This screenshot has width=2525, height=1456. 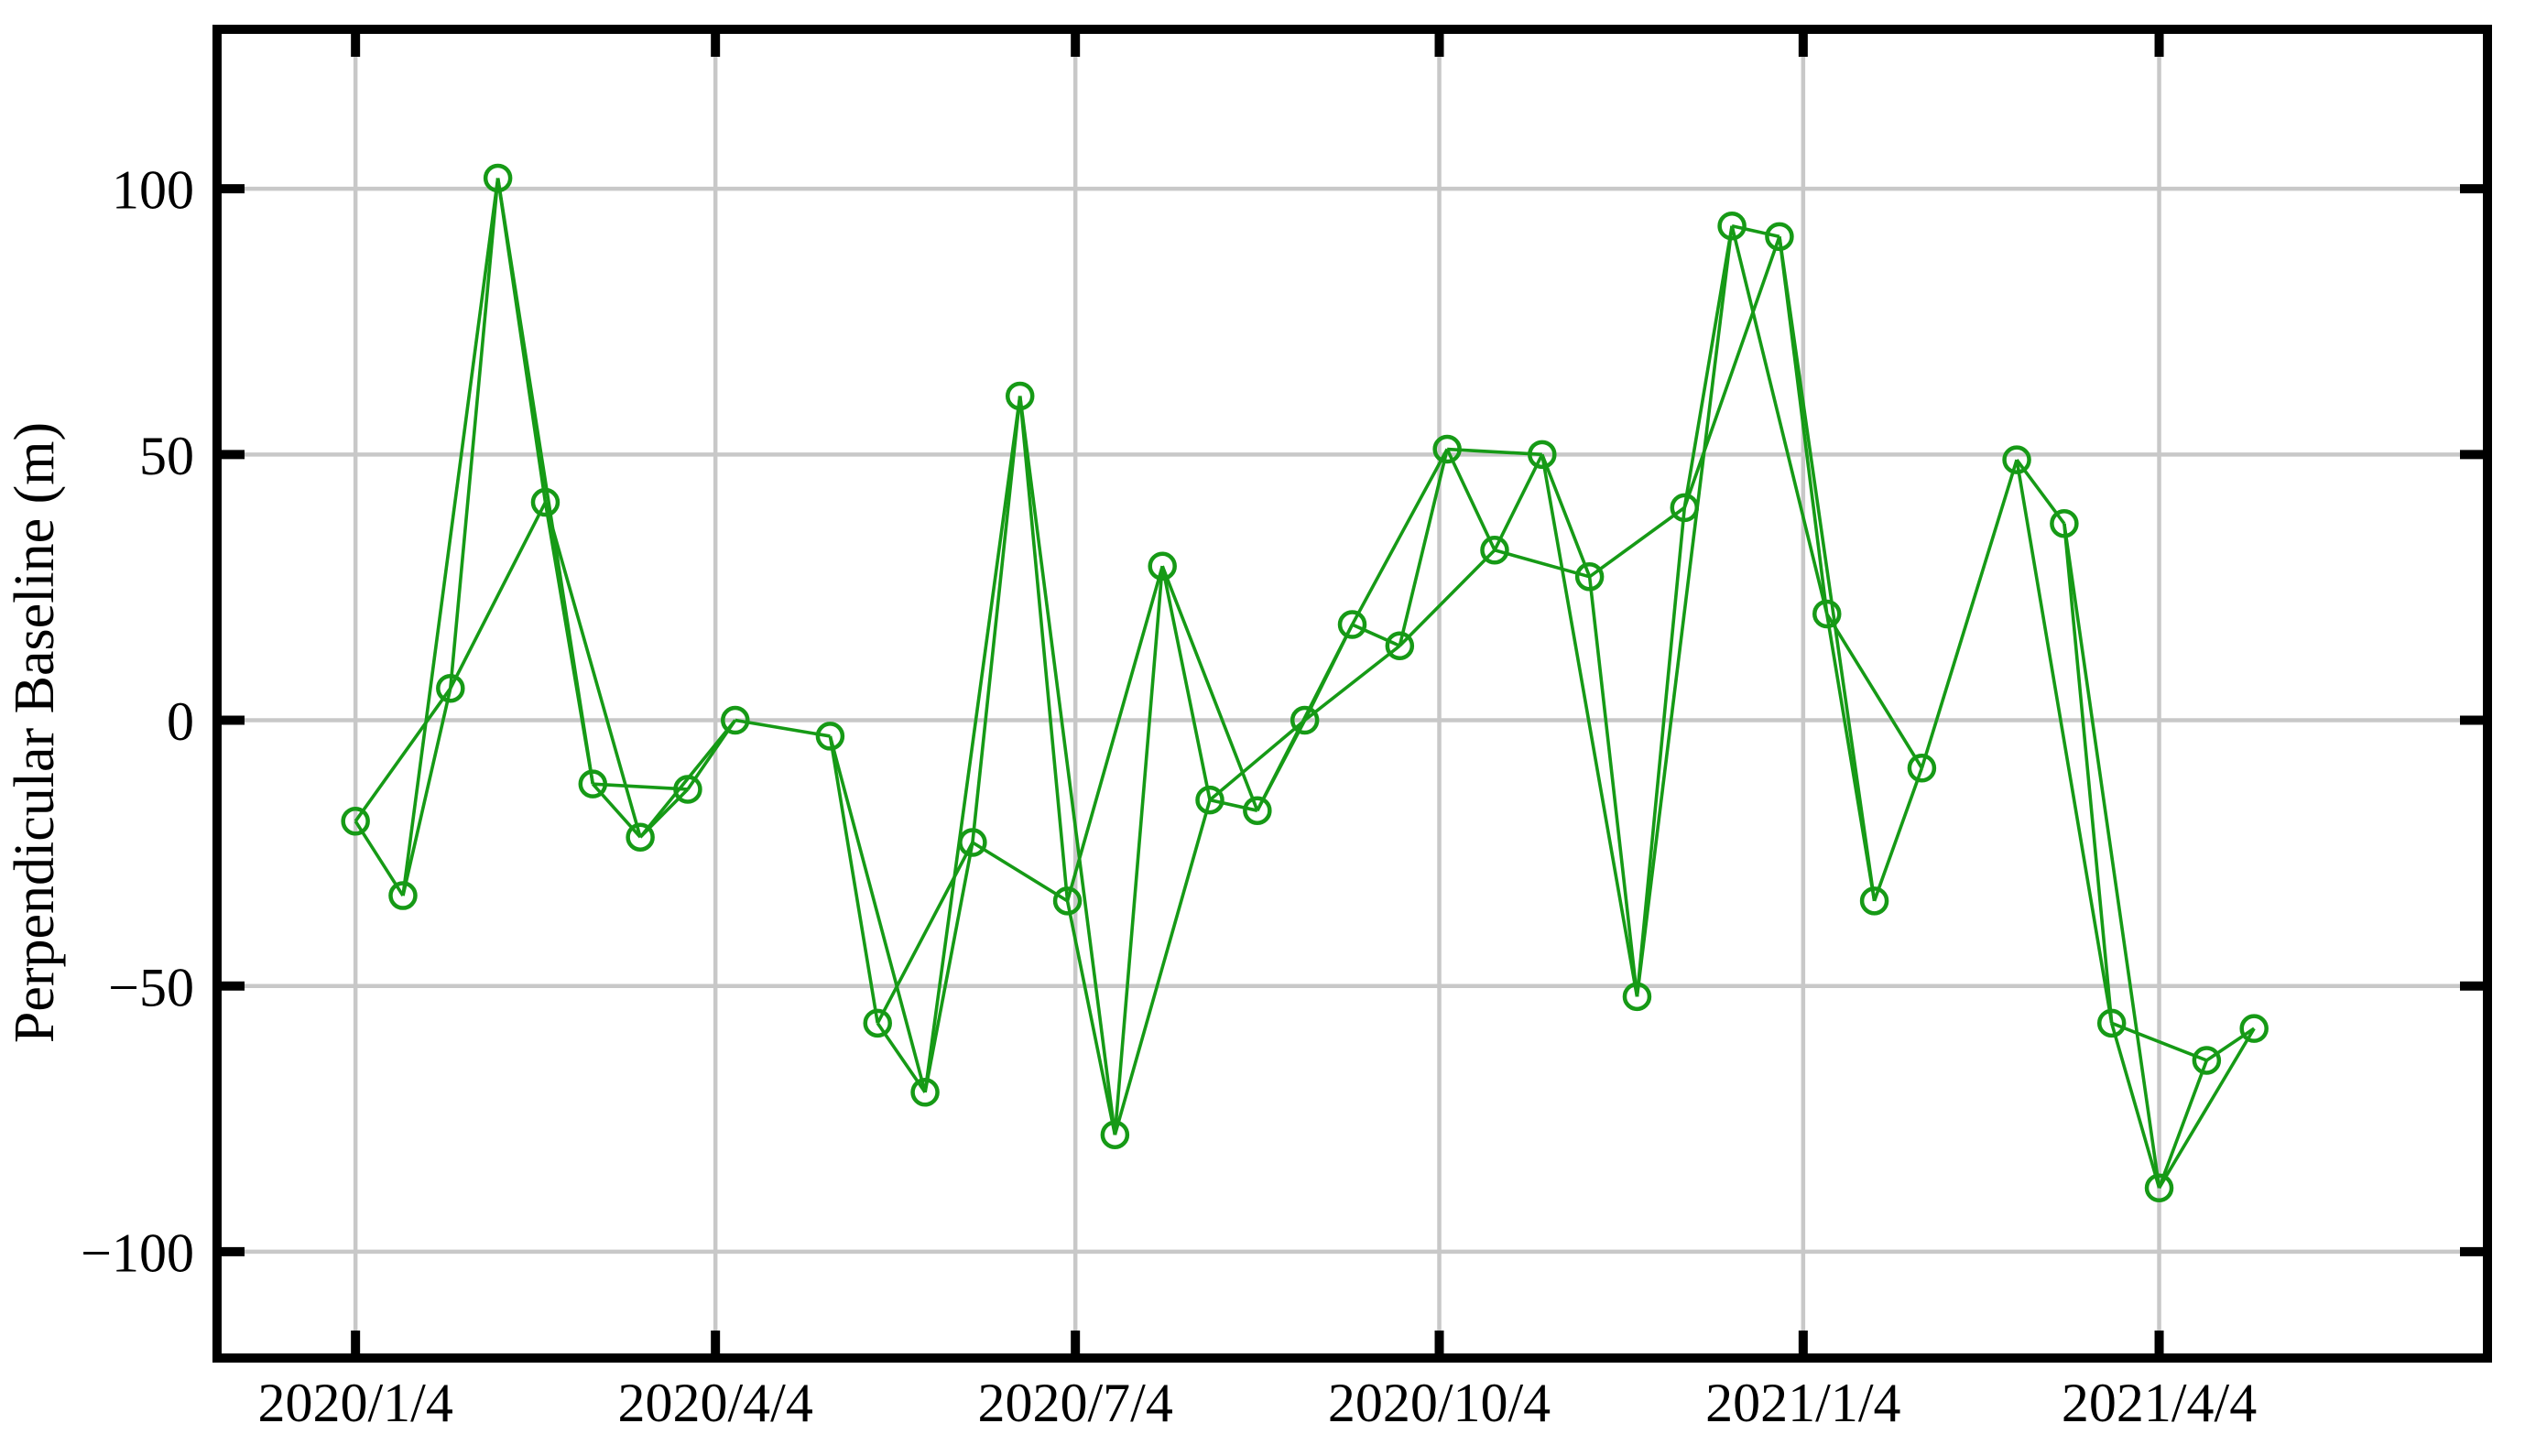 I want to click on x-tick-label: 2021/4/4, so click(x=2159, y=1403).